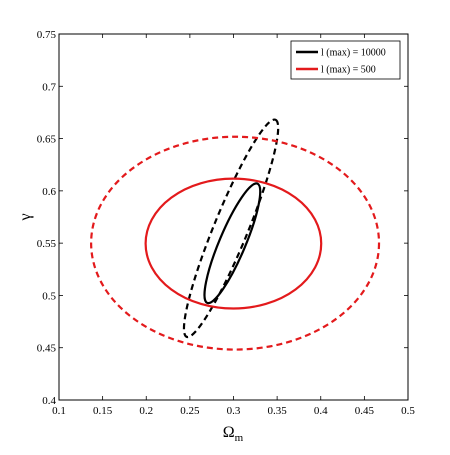  I want to click on x-axis-title: Ωm, so click(233, 434).